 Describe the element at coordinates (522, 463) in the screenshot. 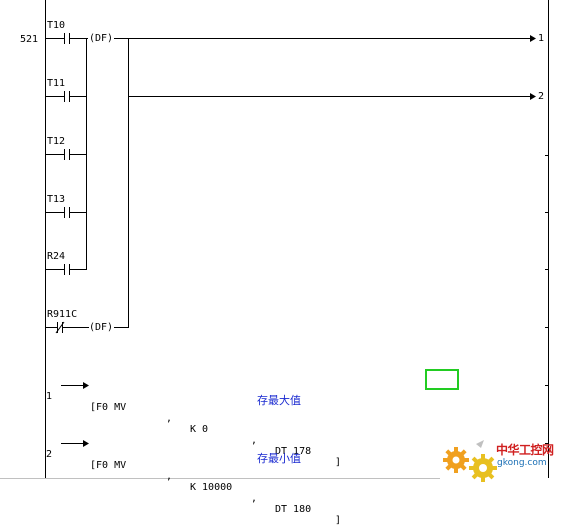

I see `watermark-url: gkong.com` at that location.